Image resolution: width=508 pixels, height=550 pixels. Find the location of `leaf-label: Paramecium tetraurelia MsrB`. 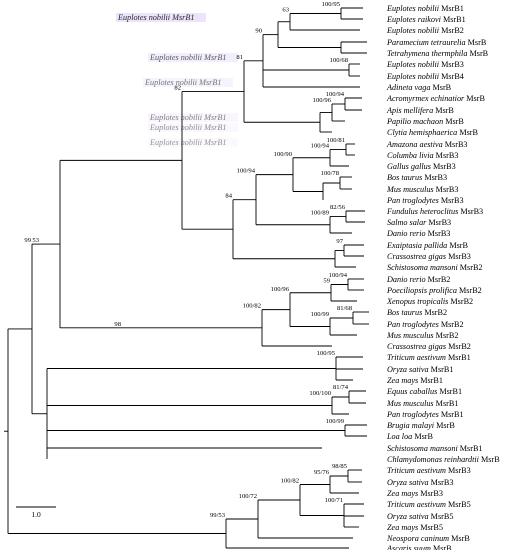

leaf-label: Paramecium tetraurelia MsrB is located at coordinates (436, 42).